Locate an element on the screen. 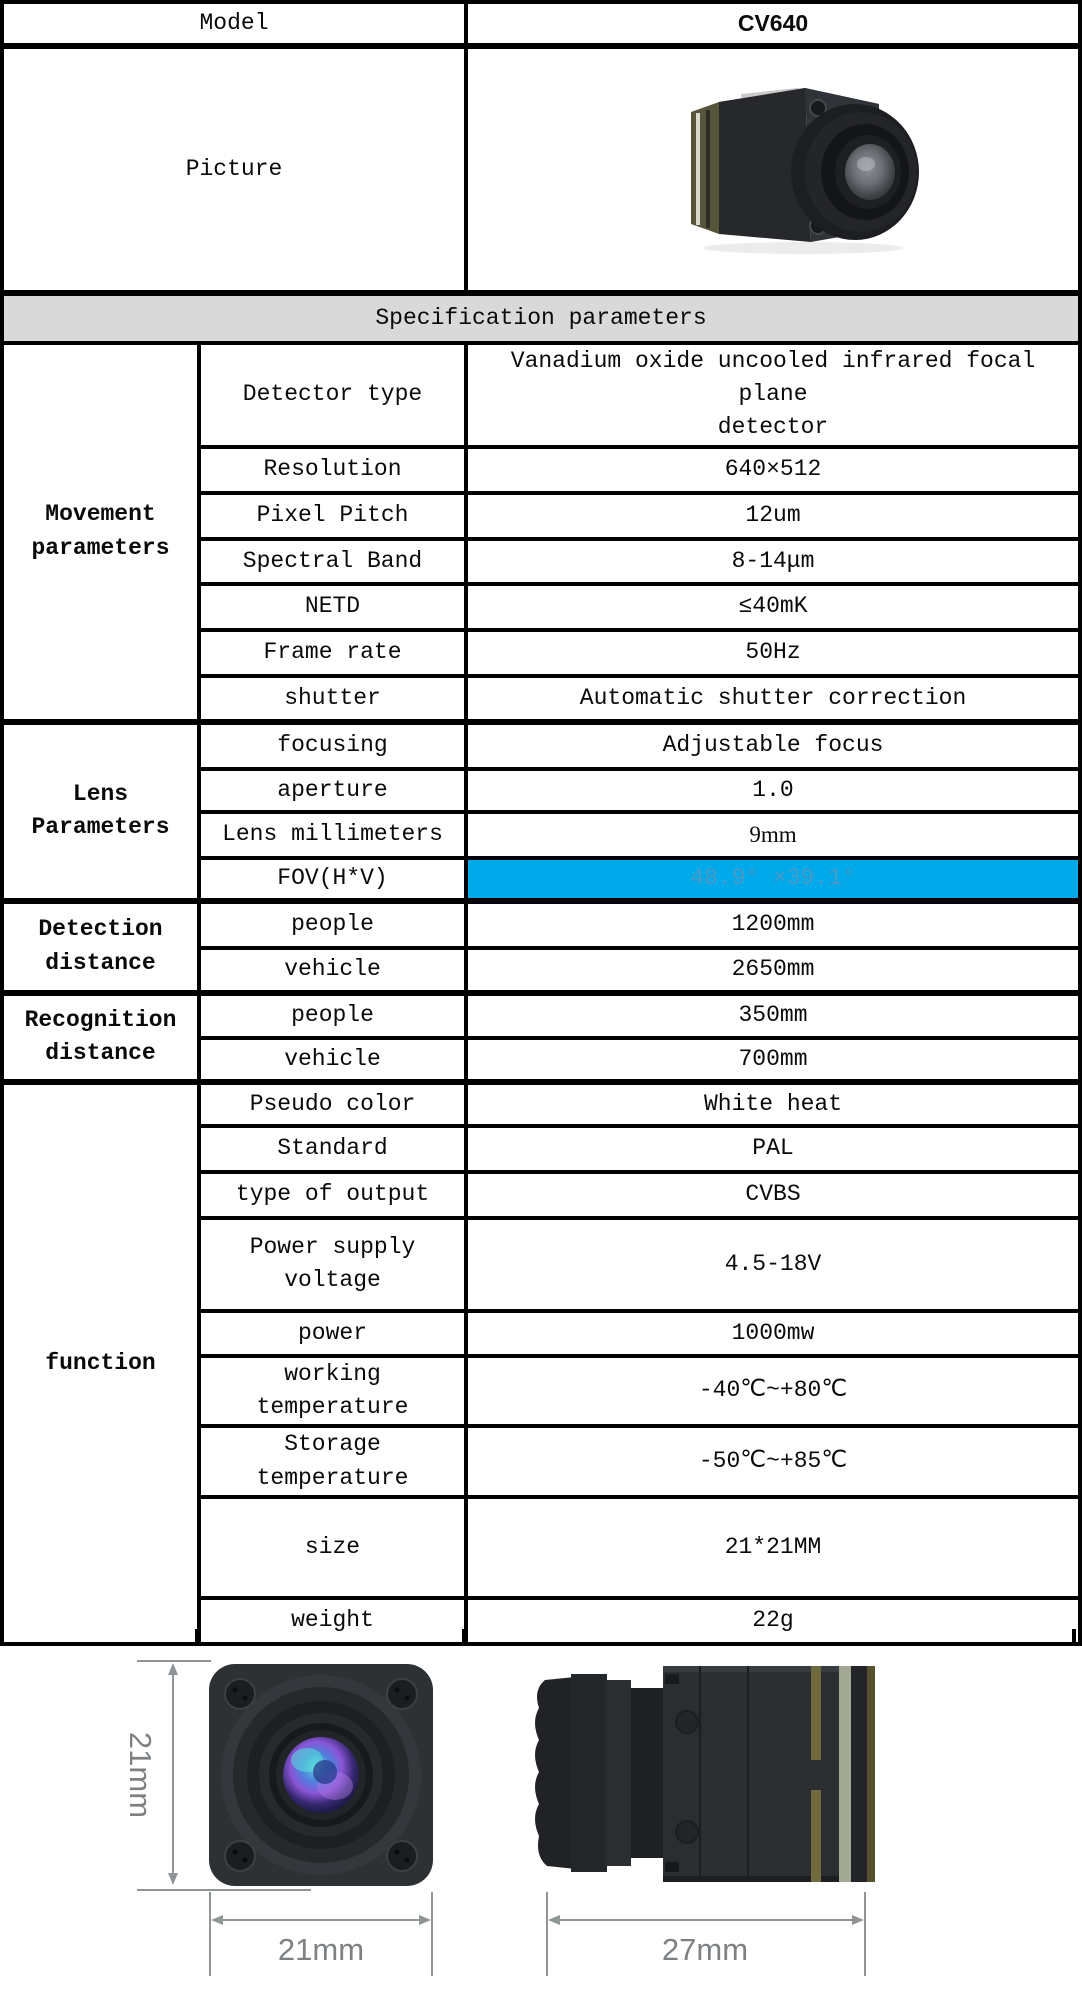 The height and width of the screenshot is (2000, 1082). param-value: CVBS is located at coordinates (773, 1194).